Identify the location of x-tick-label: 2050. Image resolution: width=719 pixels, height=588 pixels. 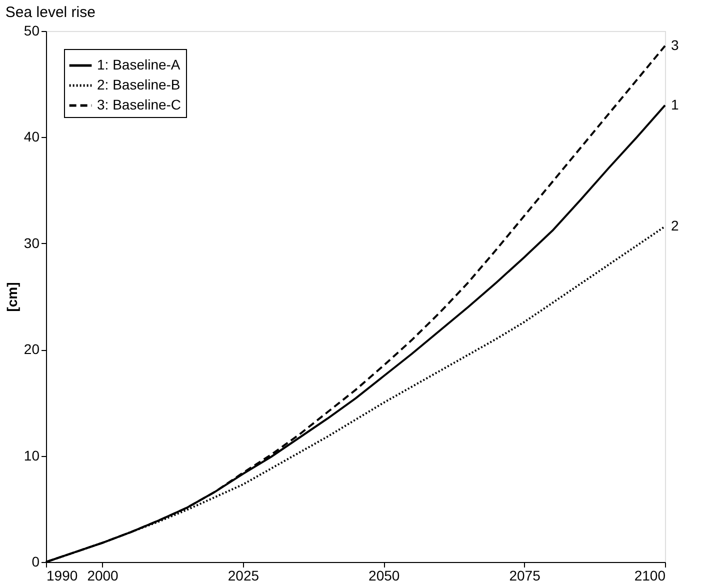
(384, 576).